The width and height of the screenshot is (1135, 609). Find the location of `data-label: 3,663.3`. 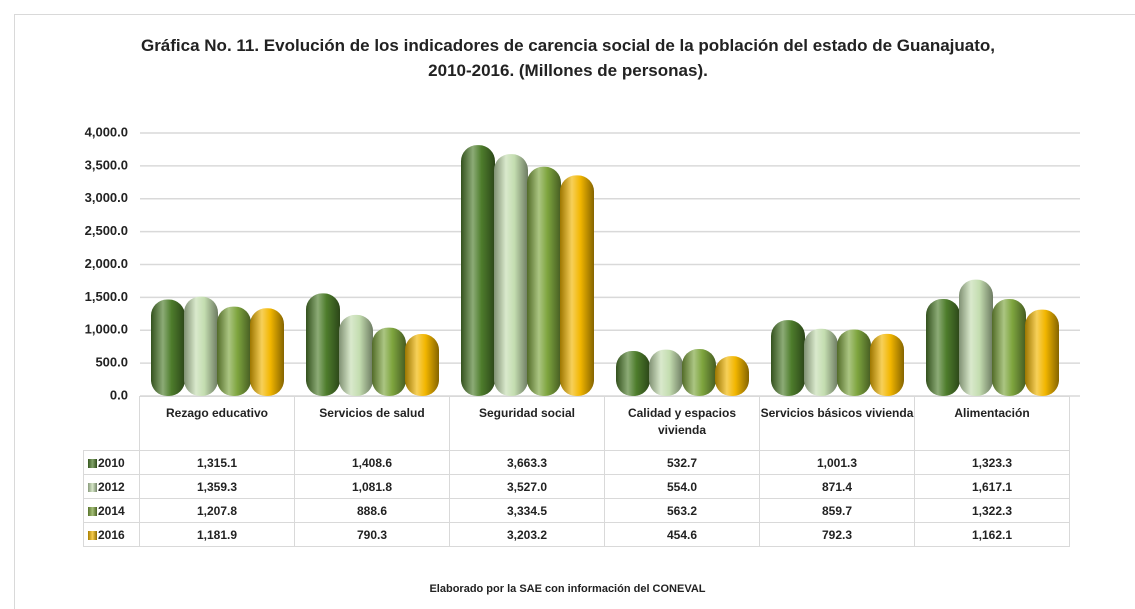

data-label: 3,663.3 is located at coordinates (527, 462).